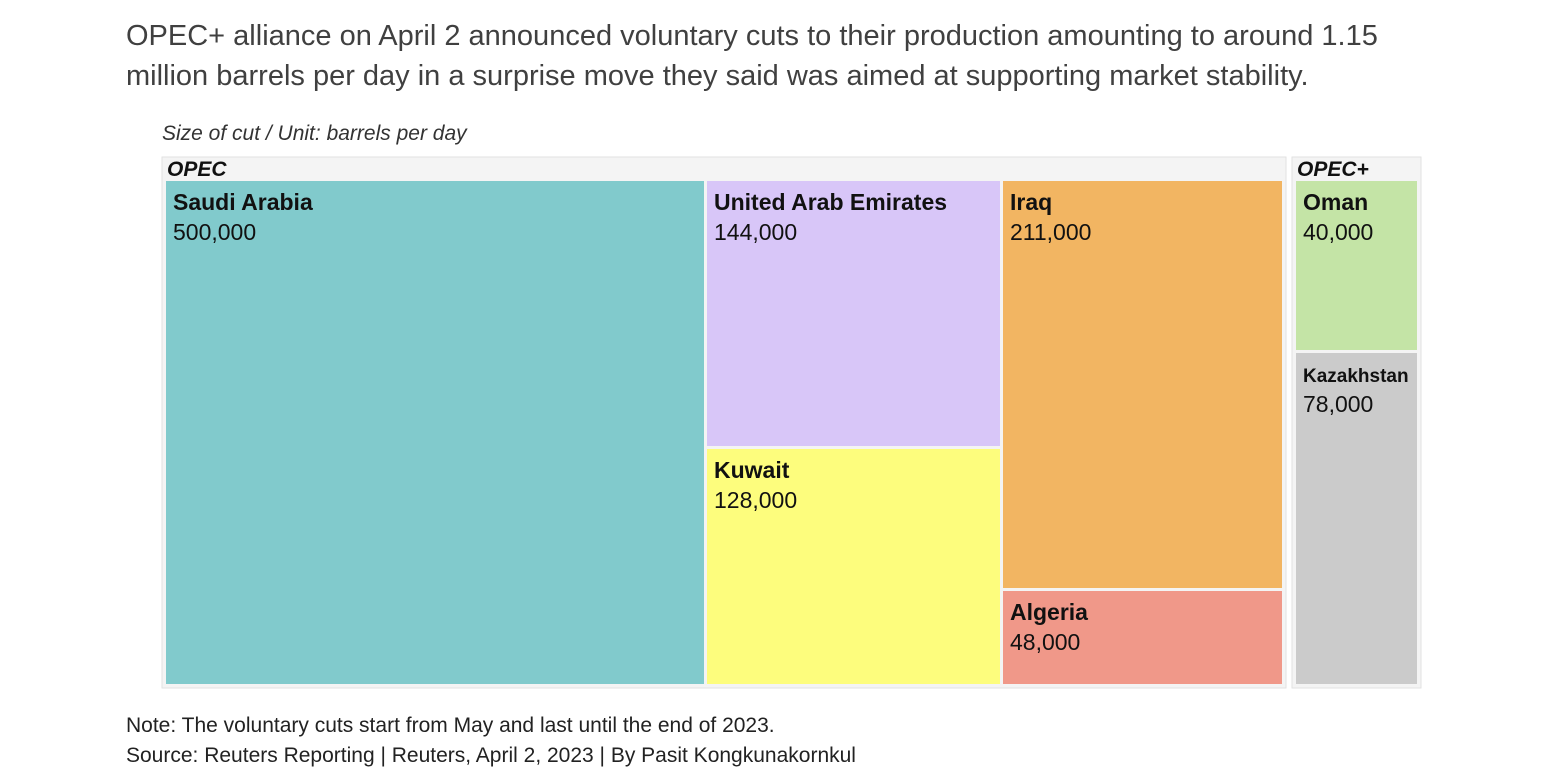  I want to click on tile-value-iraq: 211,000, so click(1050, 232).